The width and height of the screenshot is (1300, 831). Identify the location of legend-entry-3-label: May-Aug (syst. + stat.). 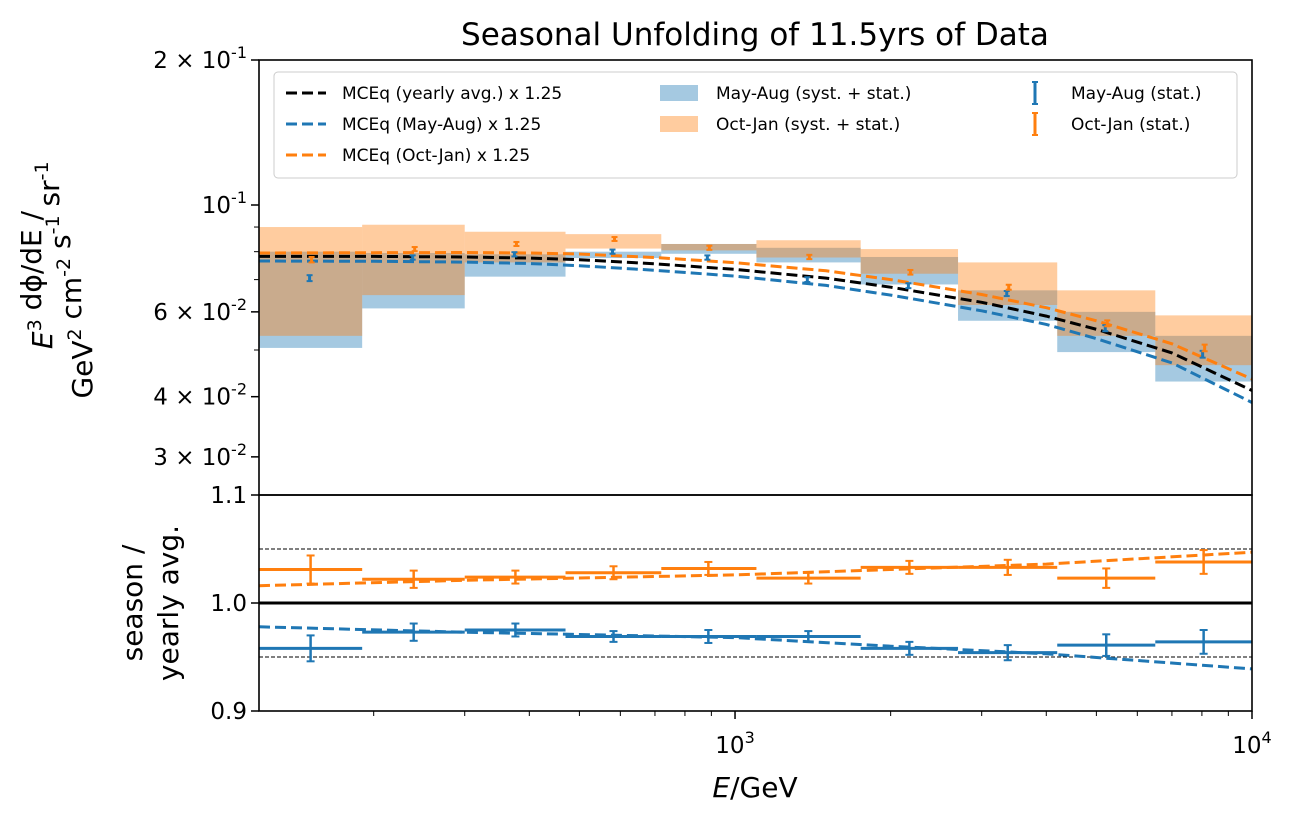
(813, 94).